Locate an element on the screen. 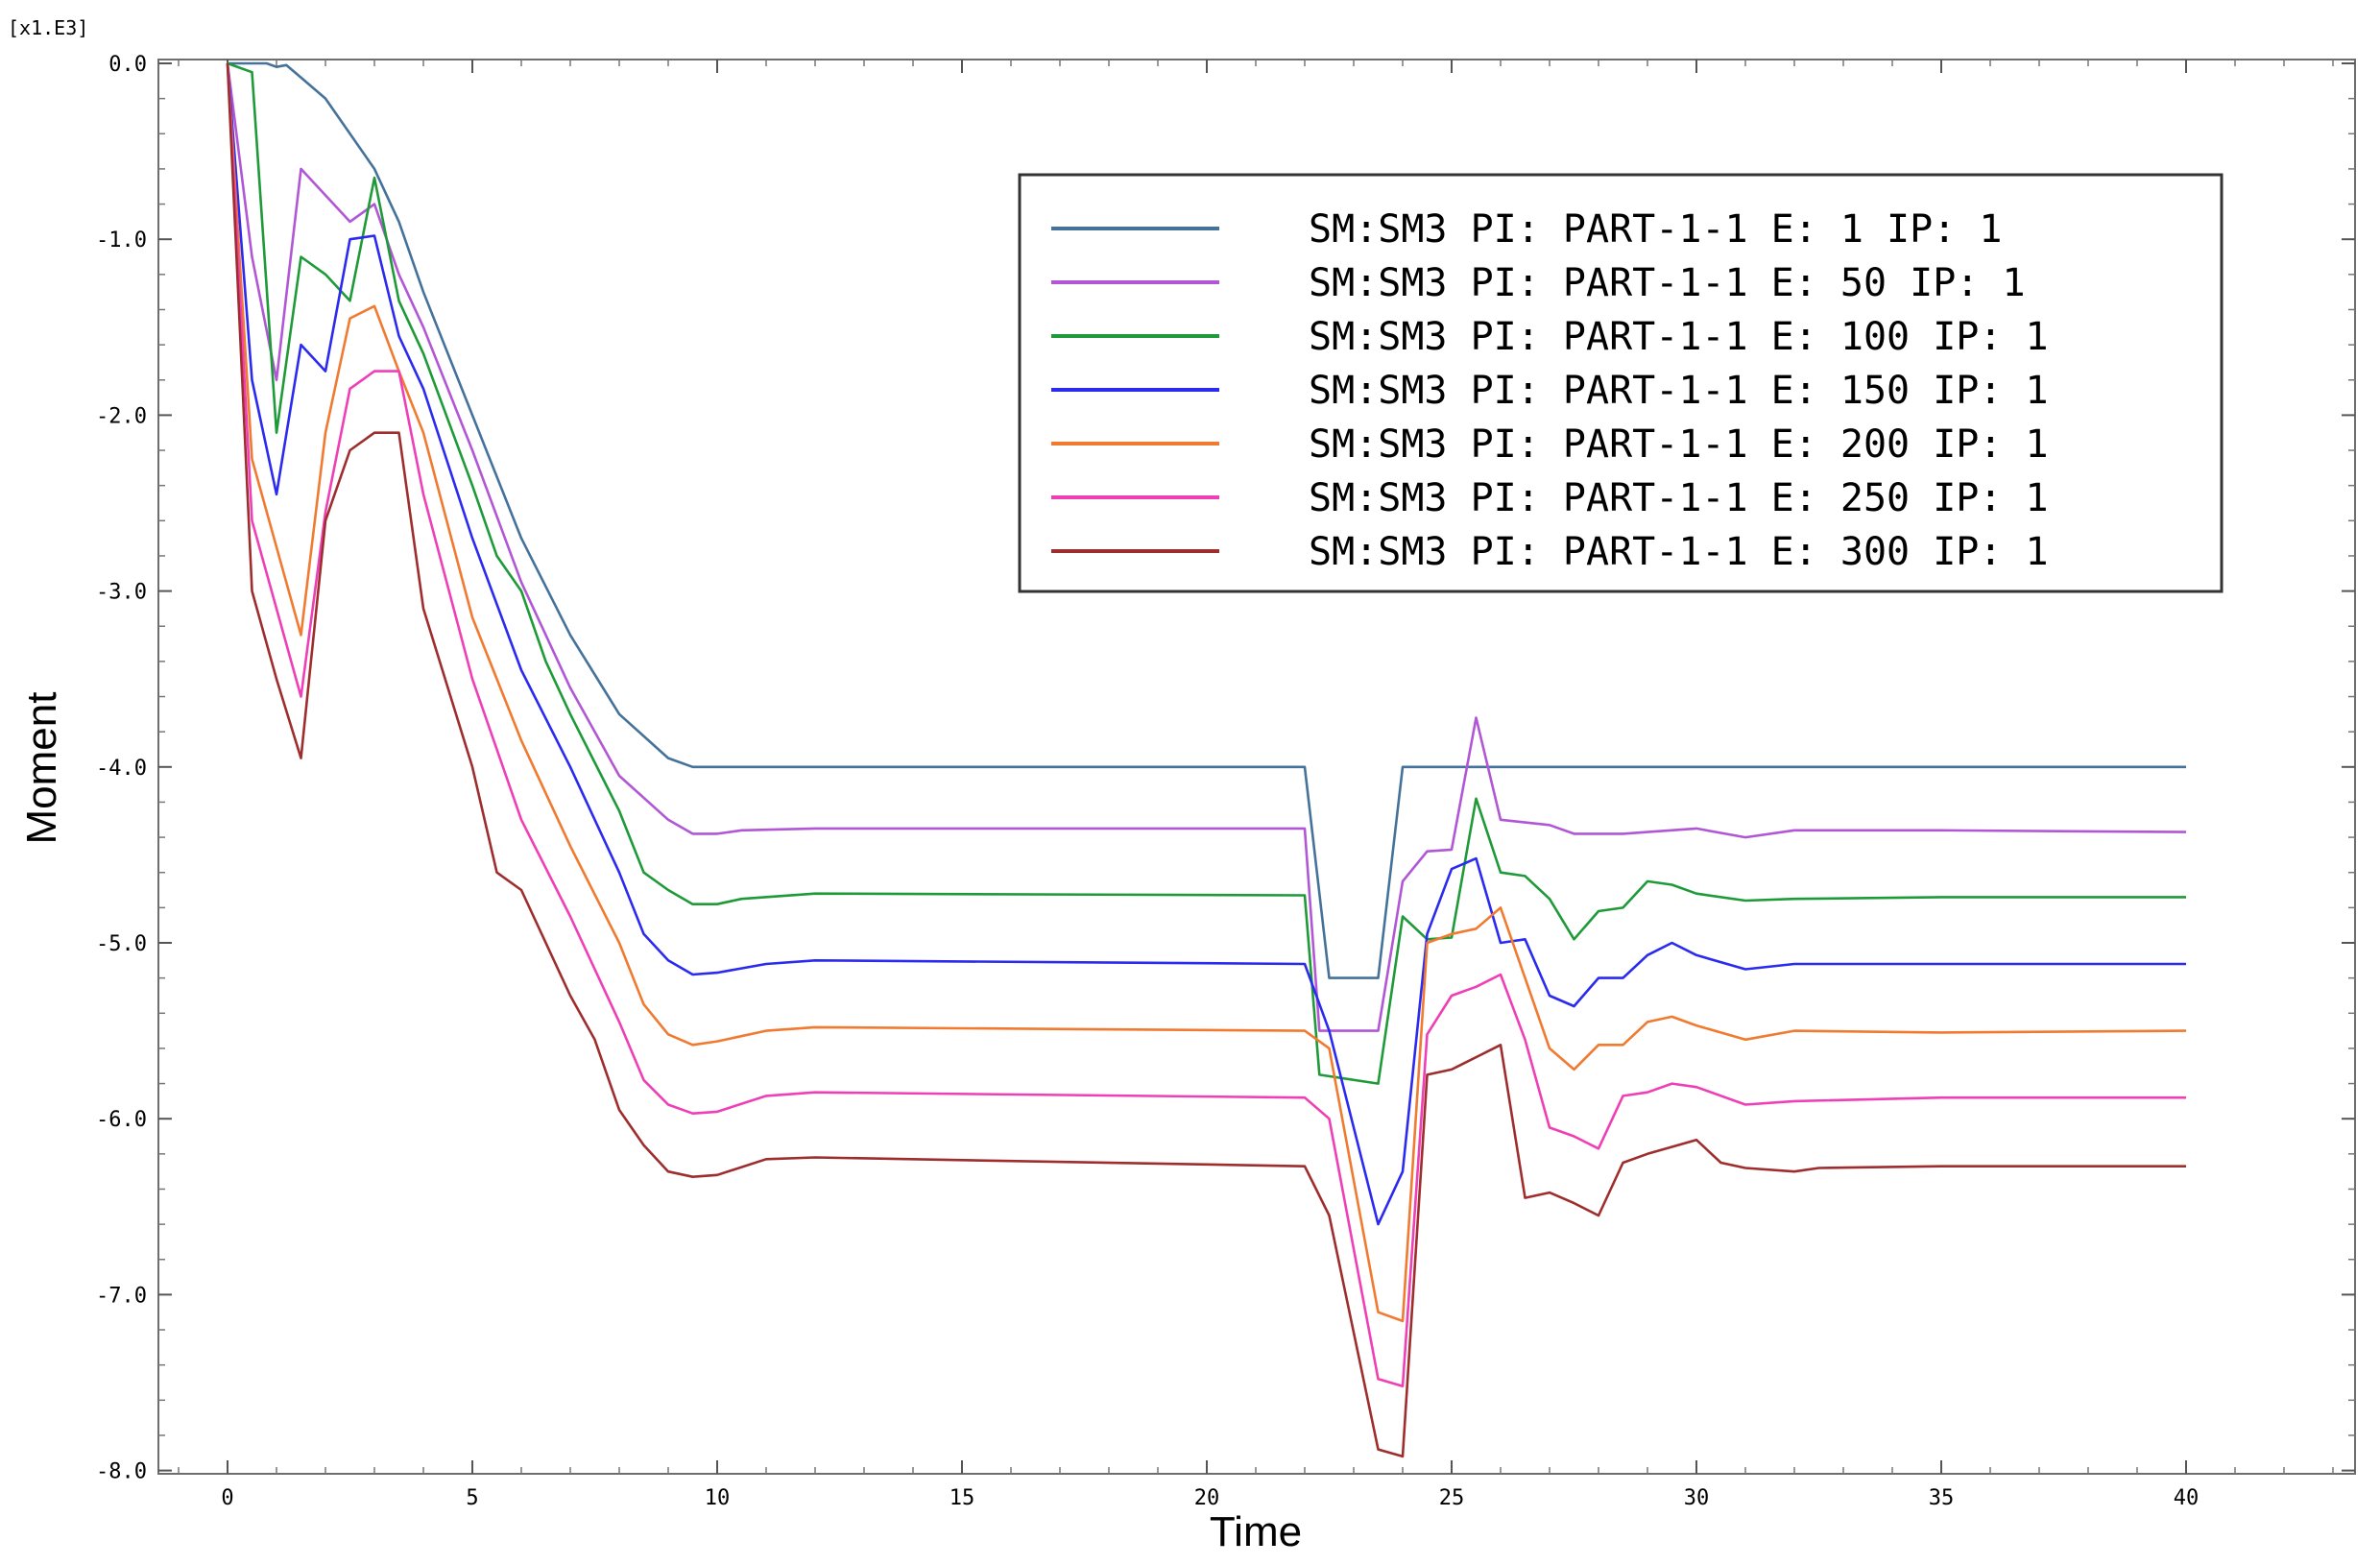 This screenshot has width=2380, height=1565. y-tick-label: -1.0 is located at coordinates (122, 241).